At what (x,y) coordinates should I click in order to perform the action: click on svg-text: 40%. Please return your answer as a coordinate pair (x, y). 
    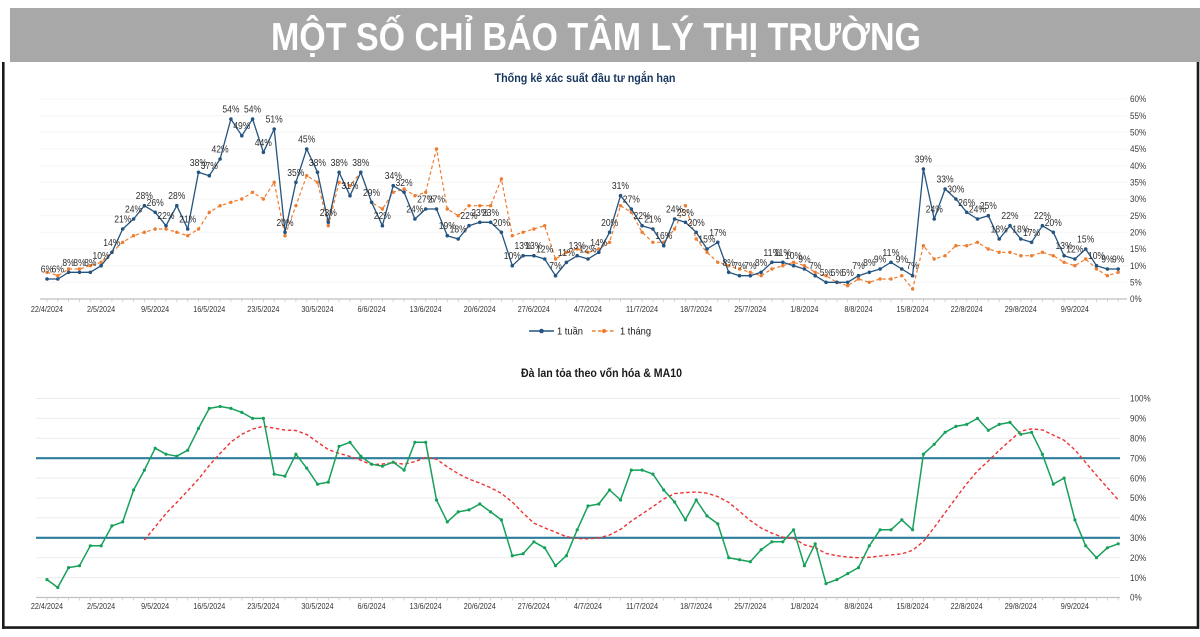
    Looking at the image, I should click on (1138, 518).